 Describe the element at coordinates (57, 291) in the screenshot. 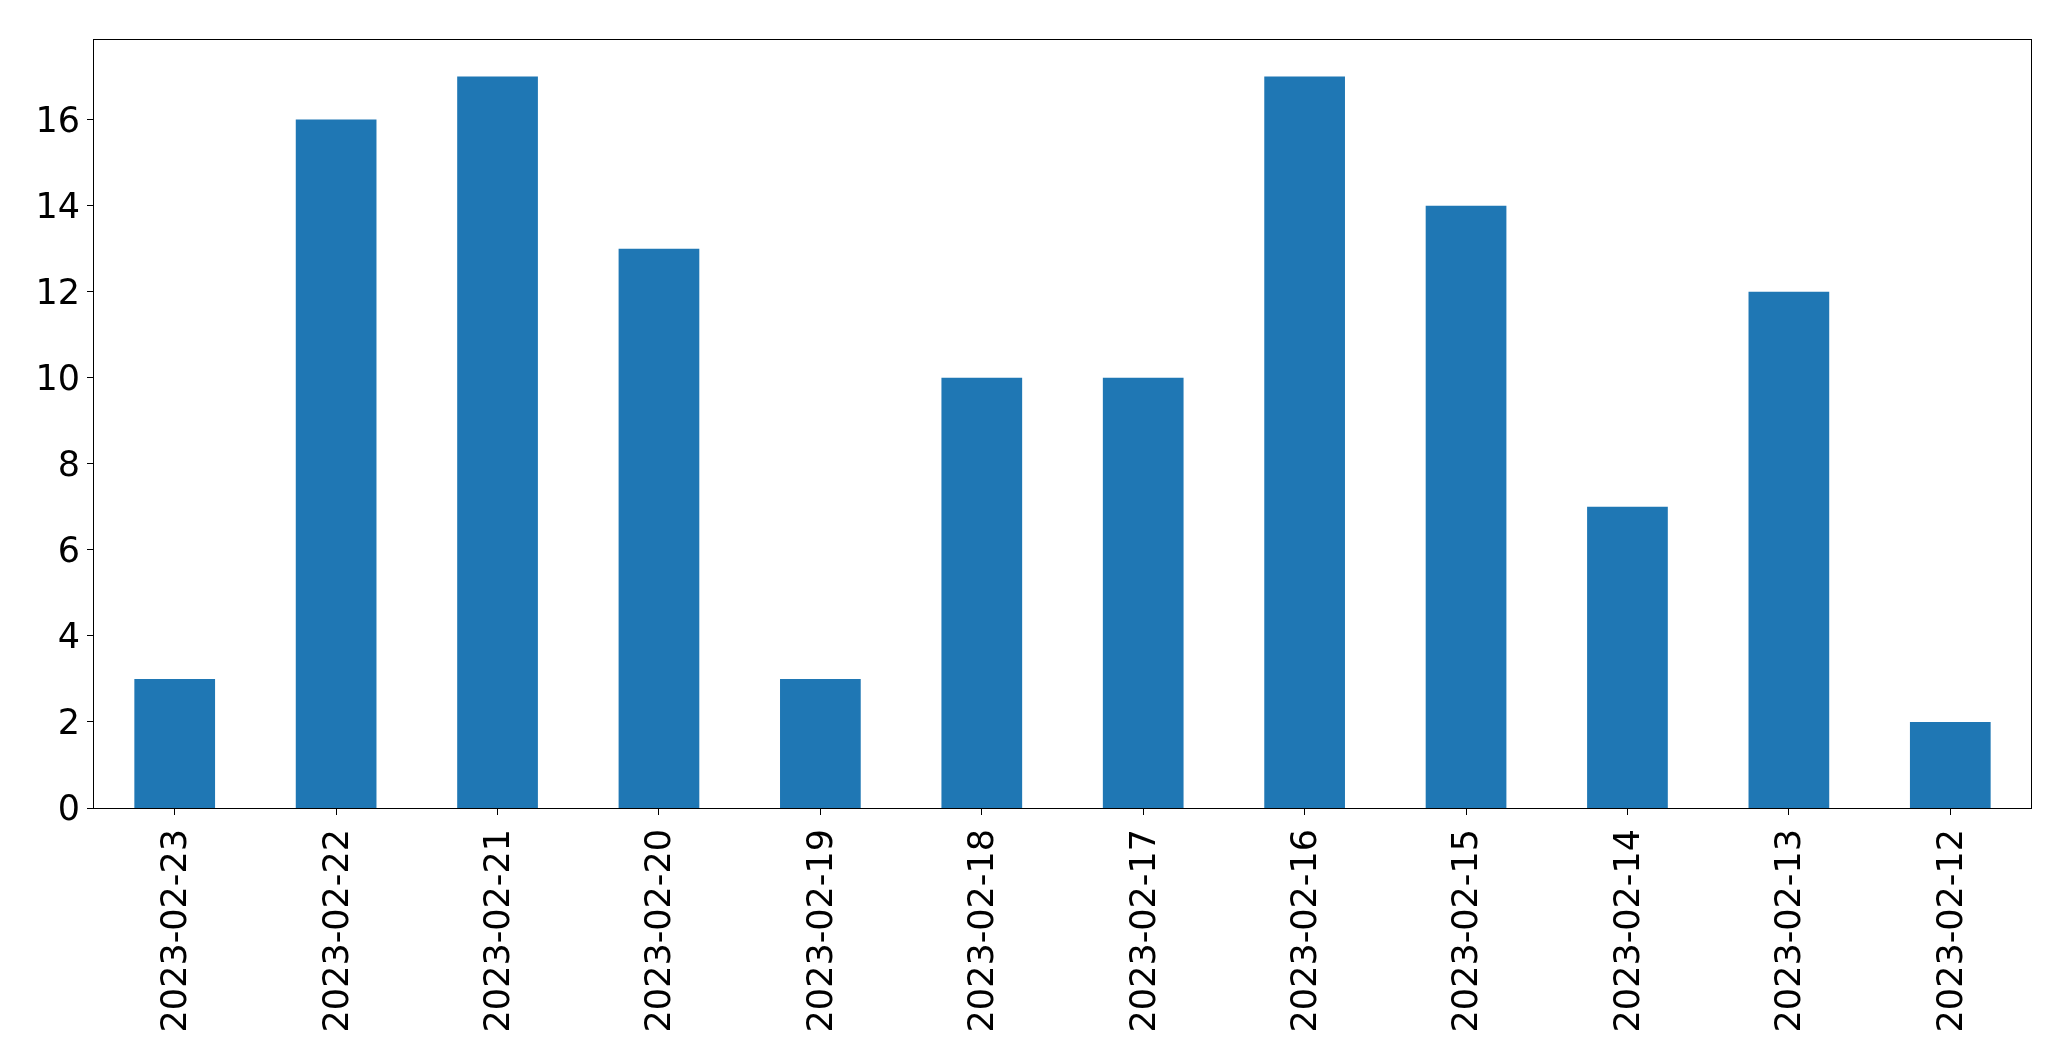

I see `y-tick-label: 12` at that location.